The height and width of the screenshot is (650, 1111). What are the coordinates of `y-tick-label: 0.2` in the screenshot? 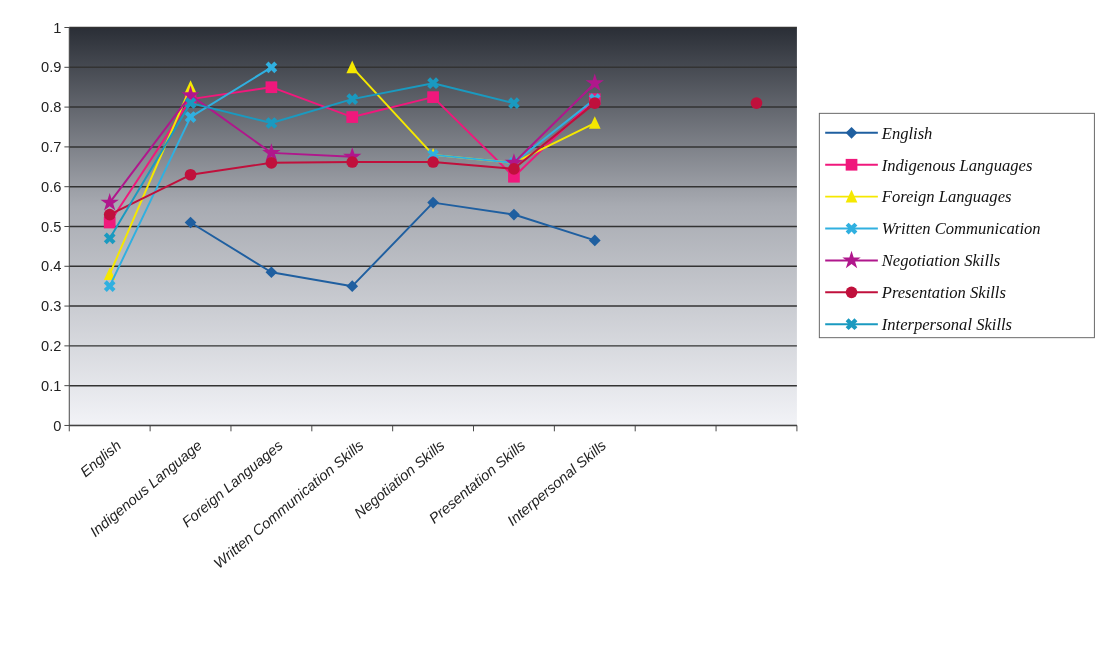 It's located at (51, 345).